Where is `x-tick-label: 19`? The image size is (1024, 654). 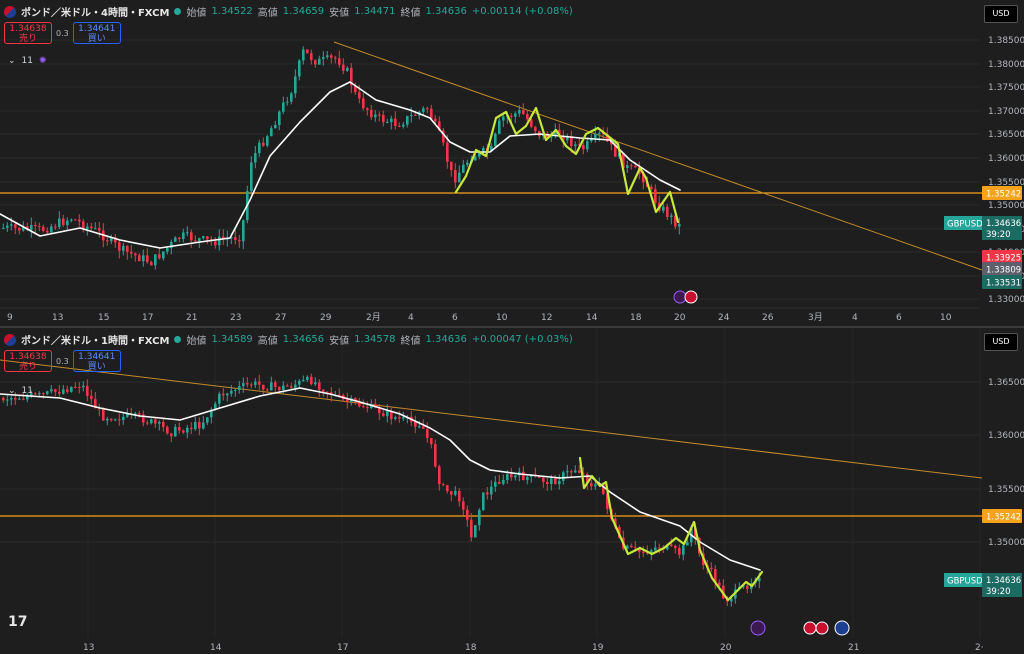 x-tick-label: 19 is located at coordinates (598, 648).